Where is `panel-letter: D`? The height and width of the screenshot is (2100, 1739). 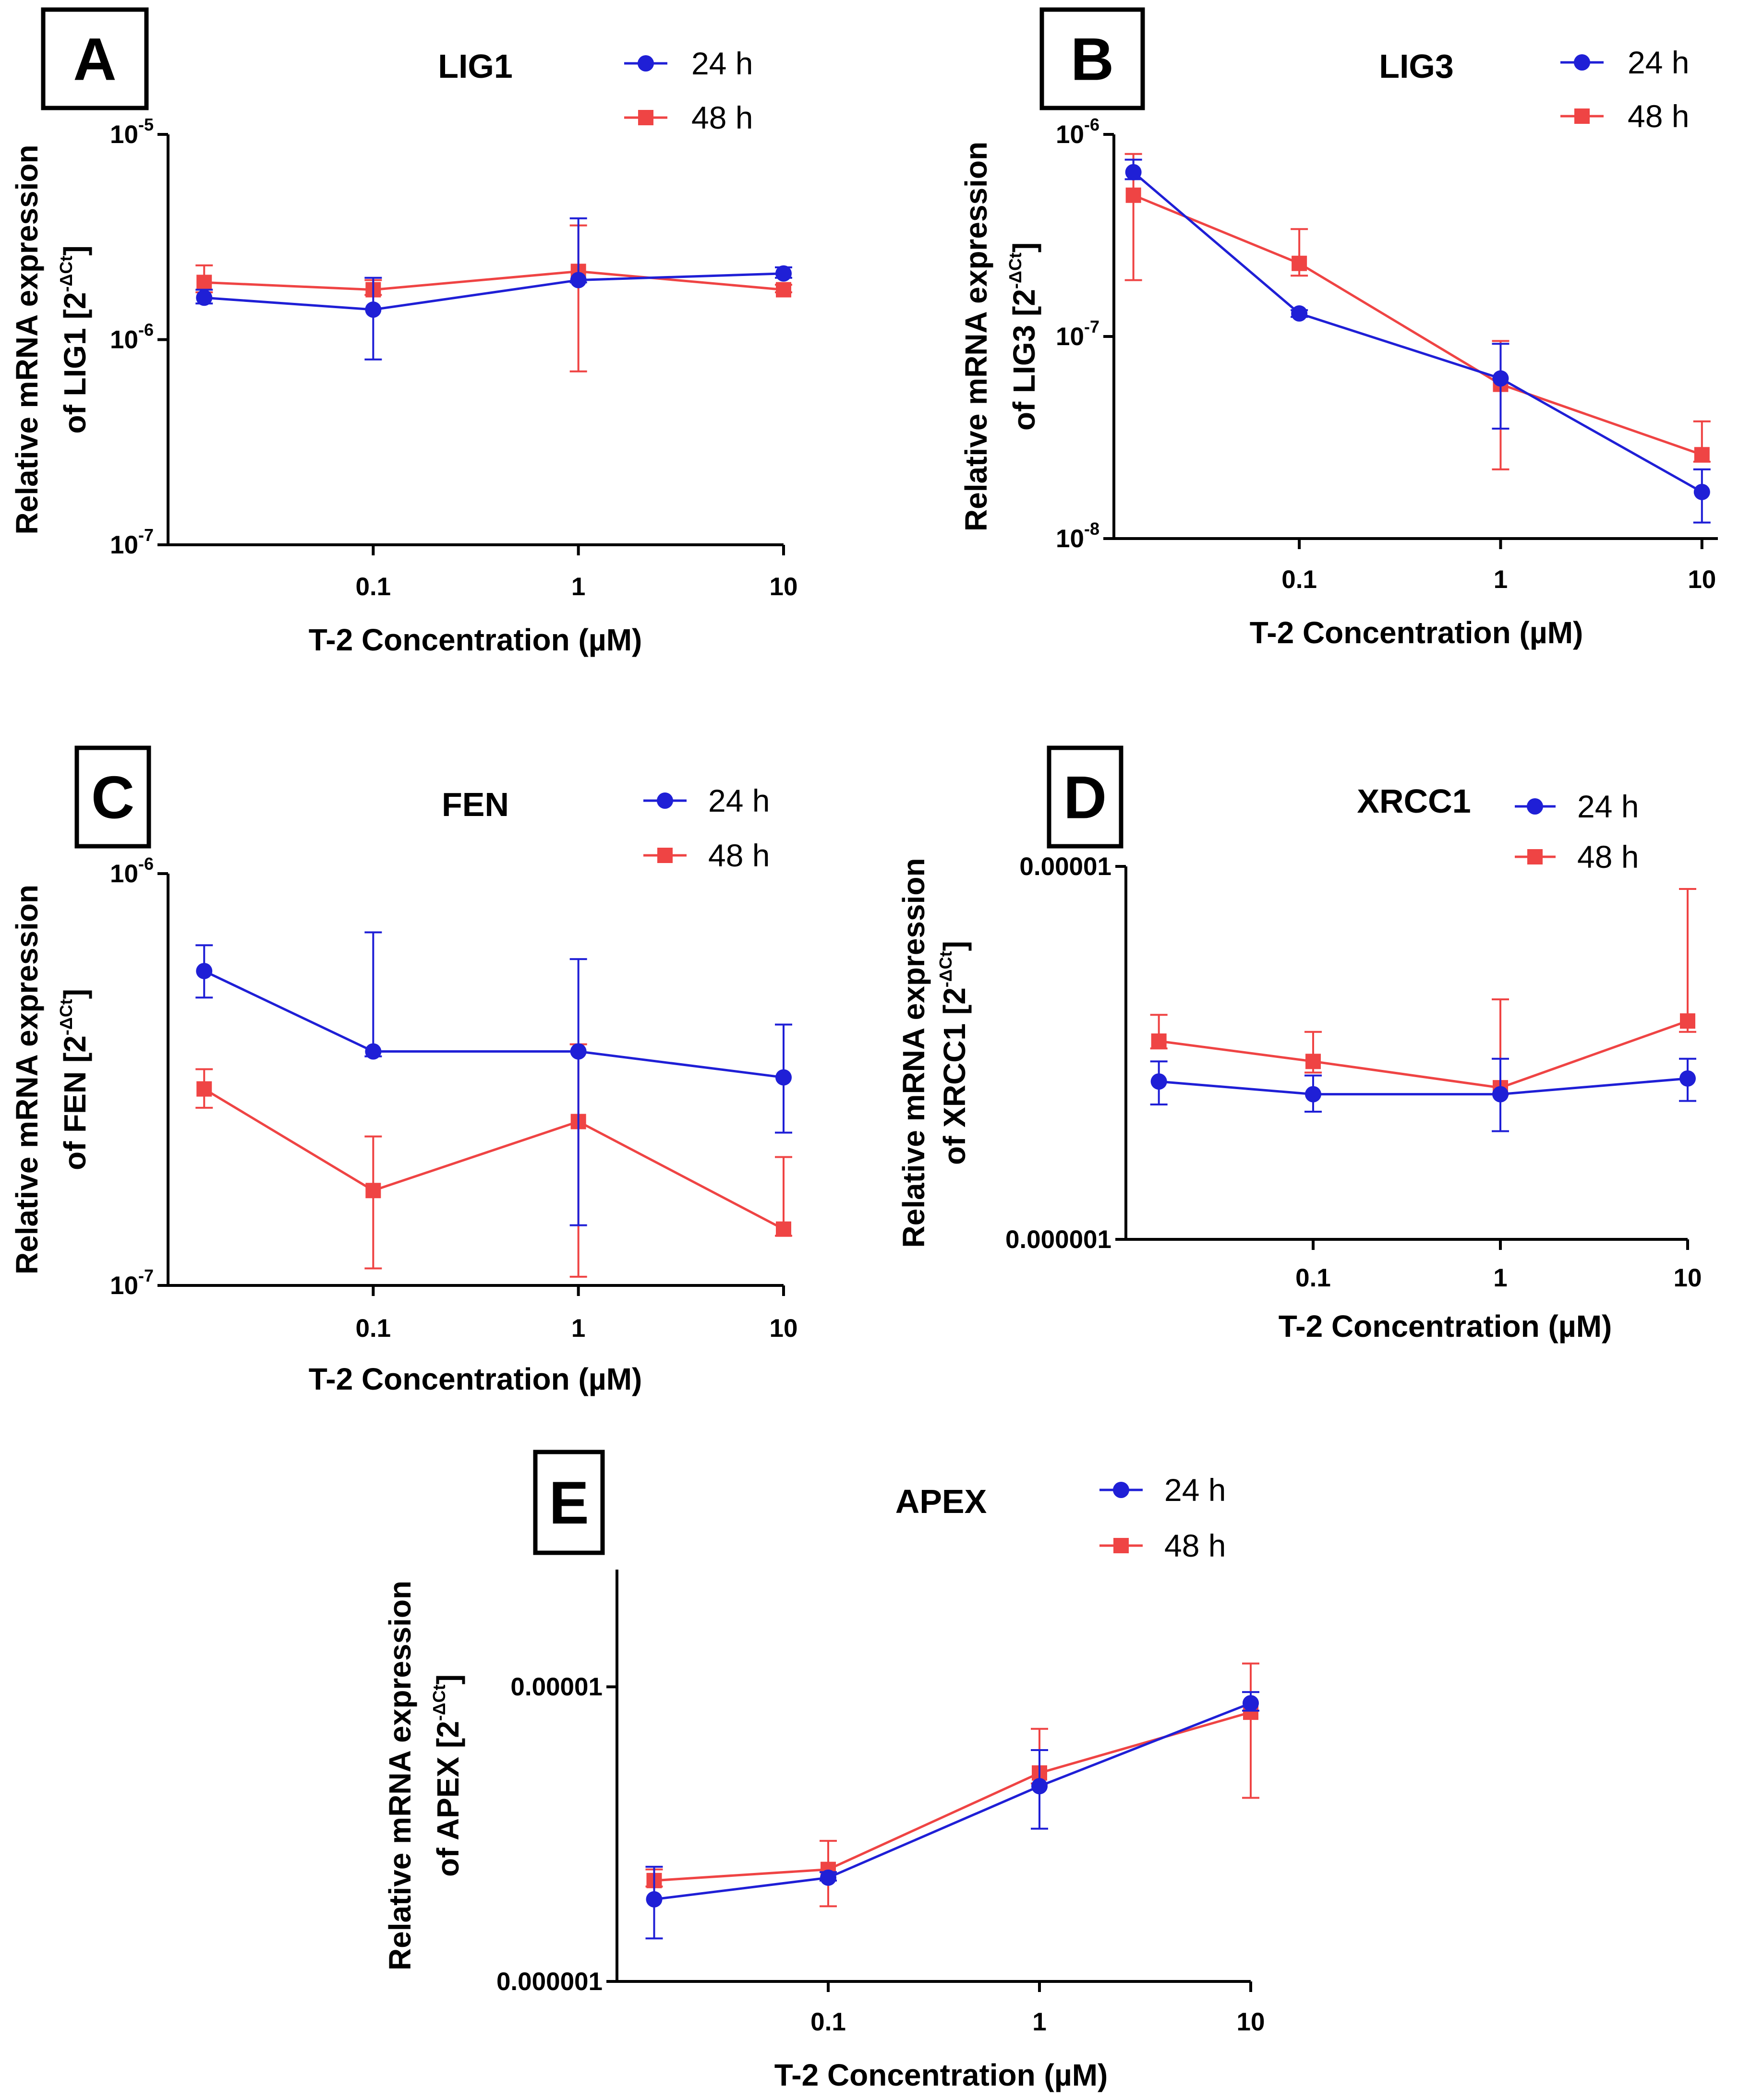 panel-letter: D is located at coordinates (1085, 798).